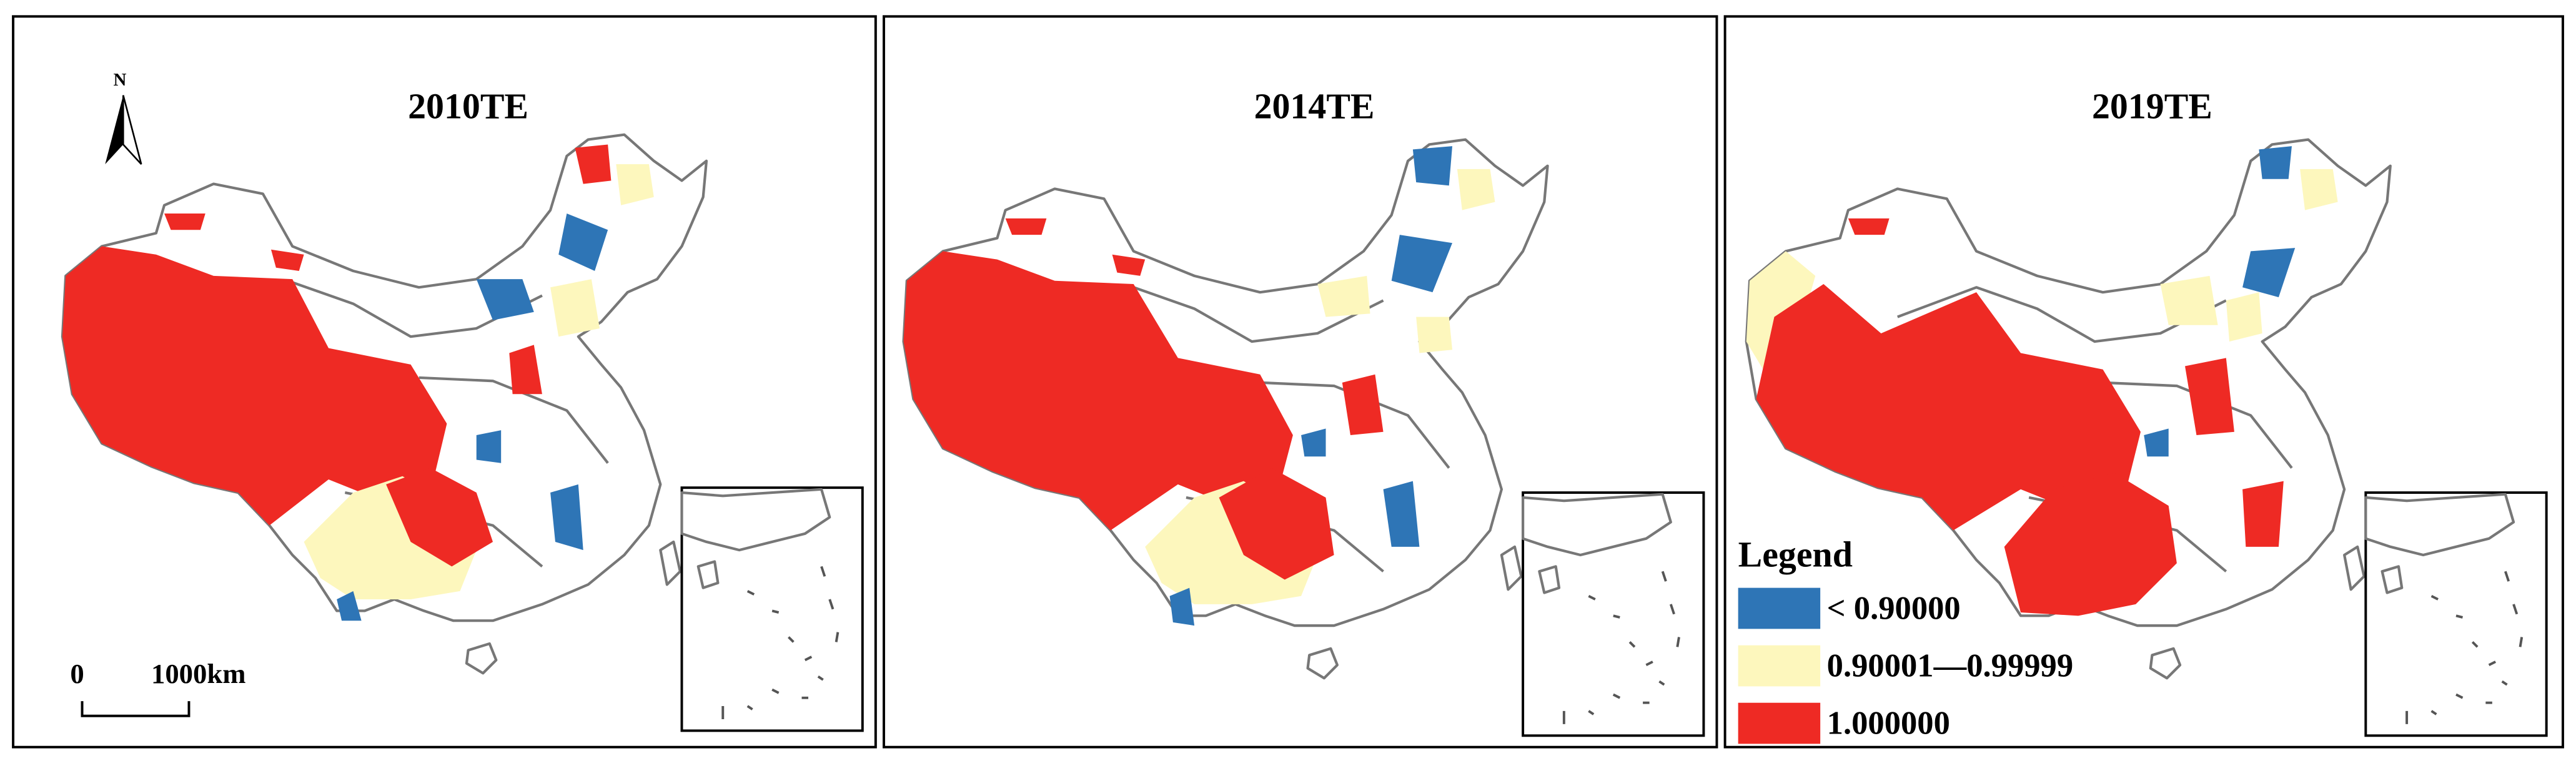  What do you see at coordinates (1894, 609) in the screenshot?
I see `legend-label: < 0.90000` at bounding box center [1894, 609].